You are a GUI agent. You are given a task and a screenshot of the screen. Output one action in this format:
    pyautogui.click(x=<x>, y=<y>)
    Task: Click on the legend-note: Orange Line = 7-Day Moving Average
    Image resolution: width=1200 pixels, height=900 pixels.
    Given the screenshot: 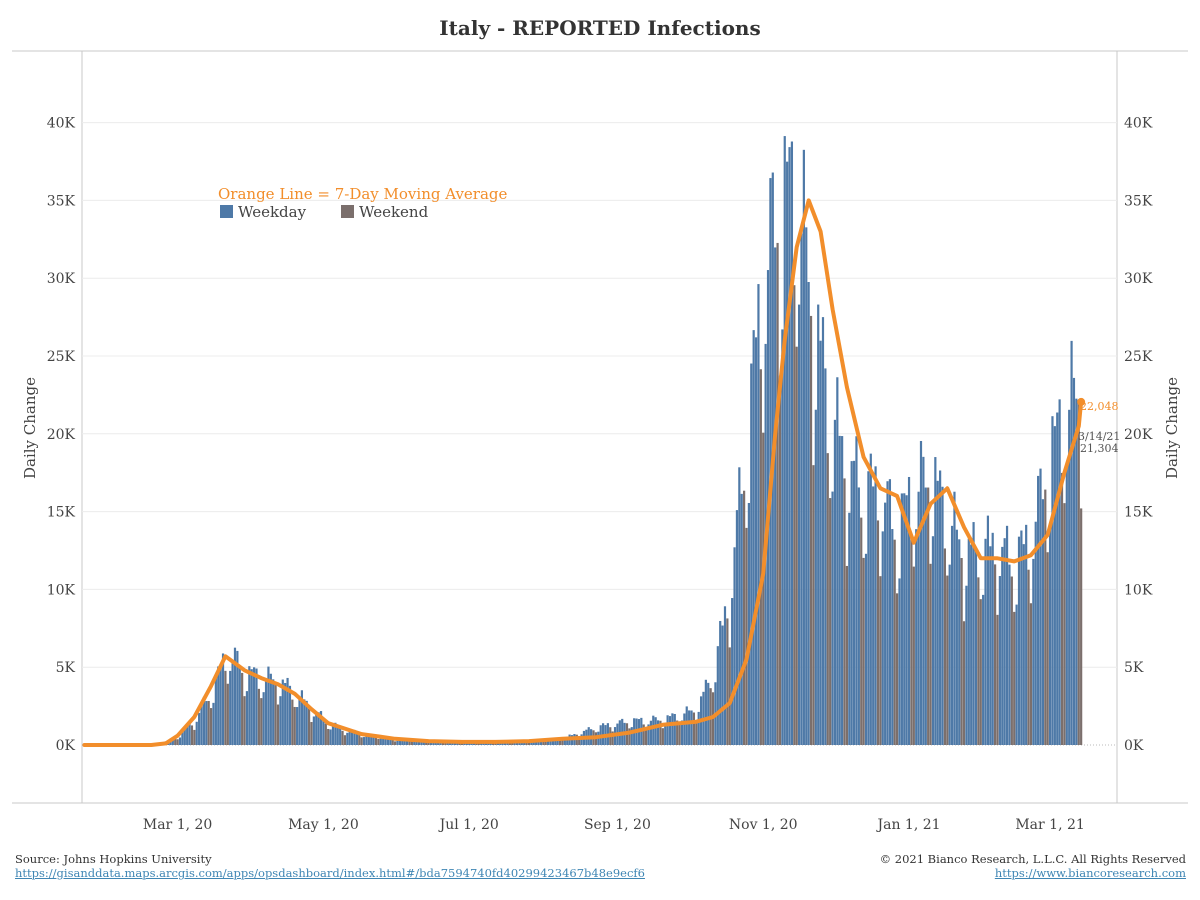 What is the action you would take?
    pyautogui.click(x=363, y=194)
    